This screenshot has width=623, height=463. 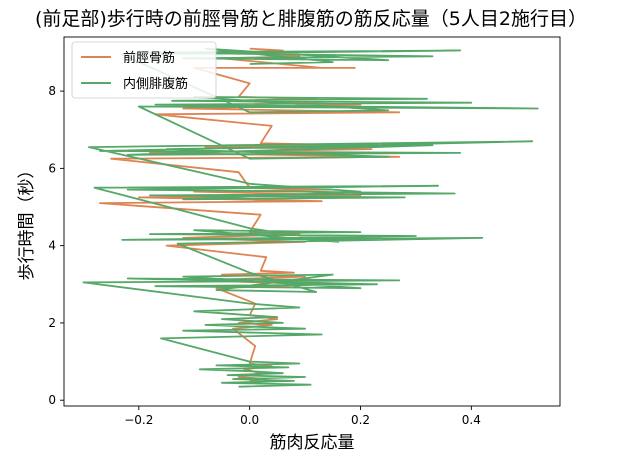 What do you see at coordinates (52, 323) in the screenshot?
I see `y-tick-label: 2` at bounding box center [52, 323].